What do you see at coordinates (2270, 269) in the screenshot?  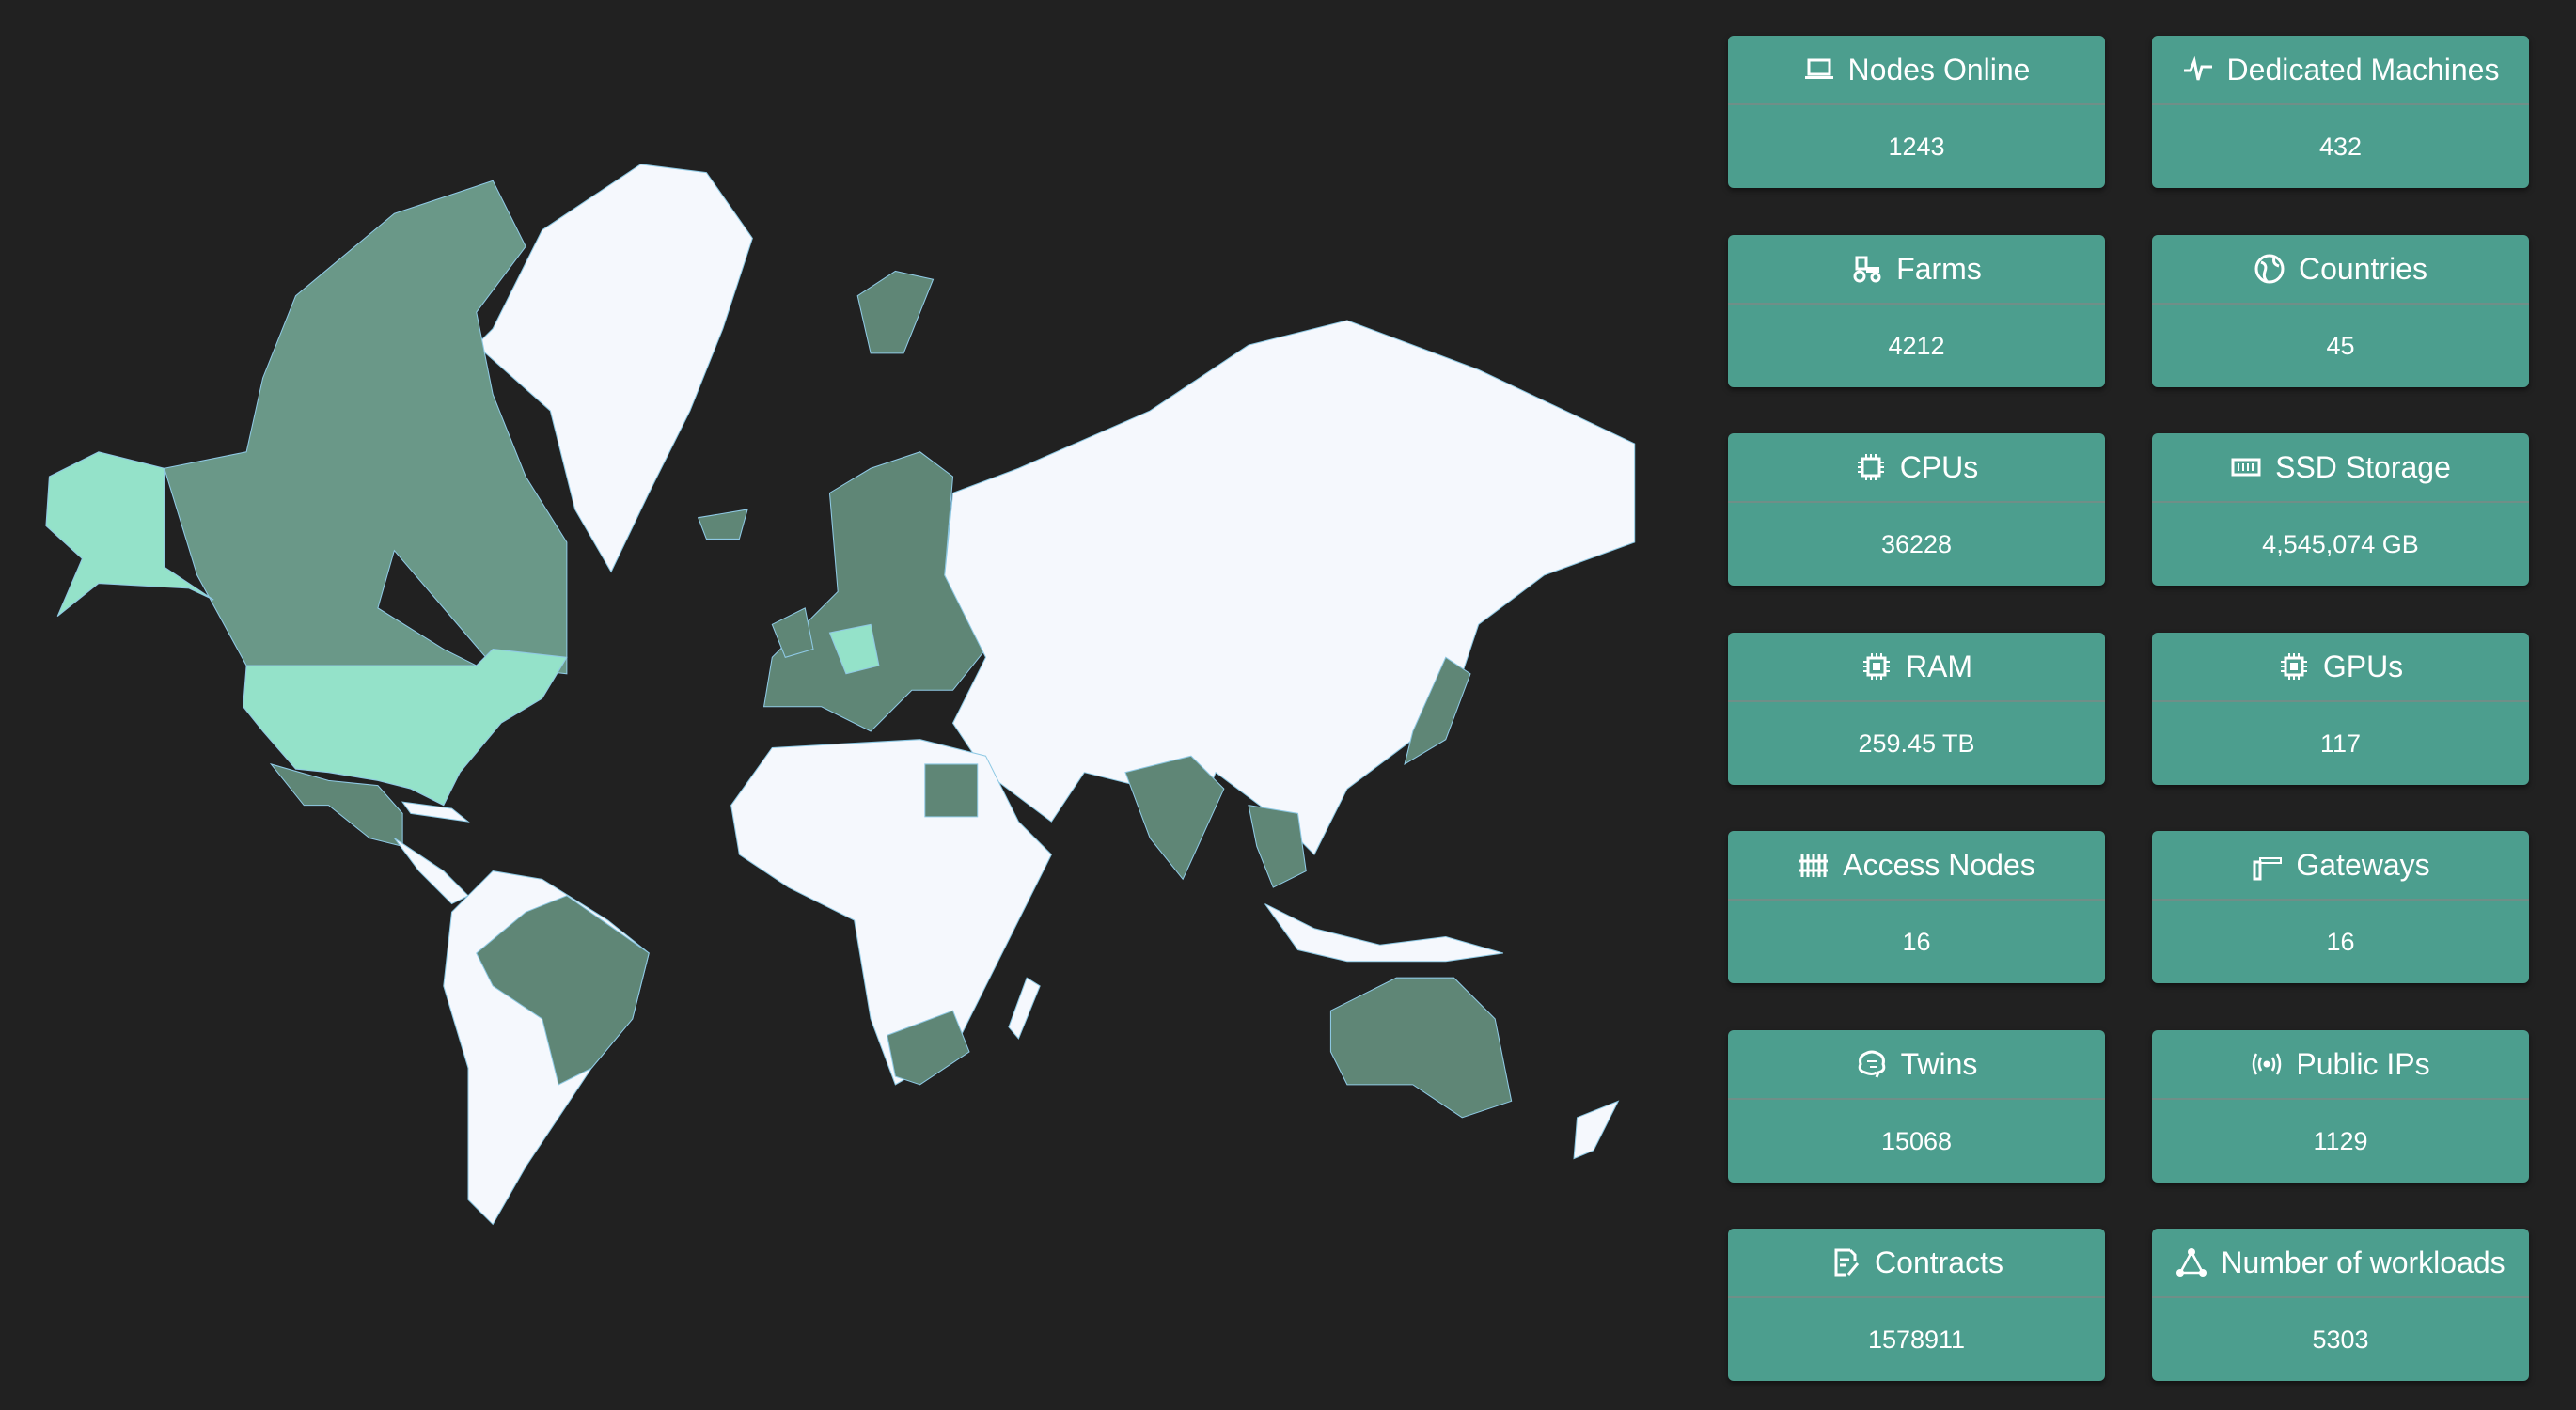 I see `globe-icon` at bounding box center [2270, 269].